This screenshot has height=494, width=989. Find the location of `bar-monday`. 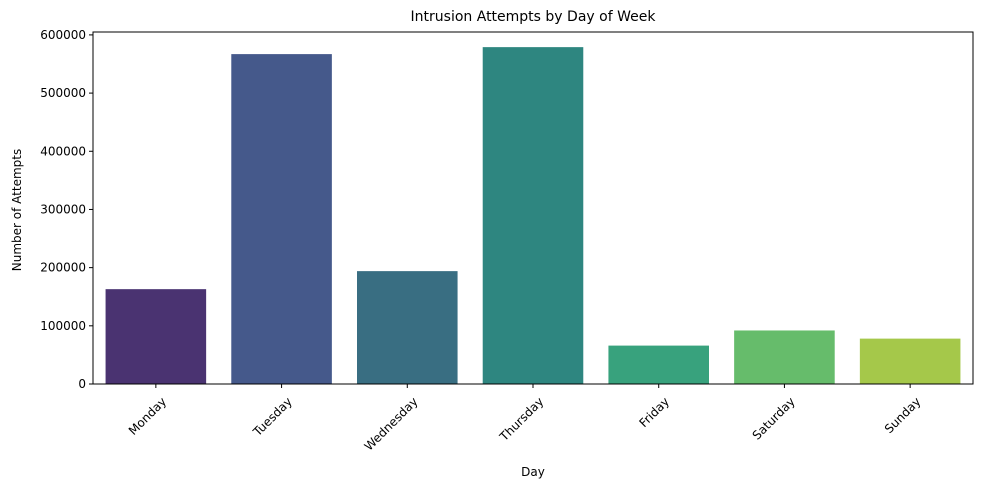

bar-monday is located at coordinates (156, 336).